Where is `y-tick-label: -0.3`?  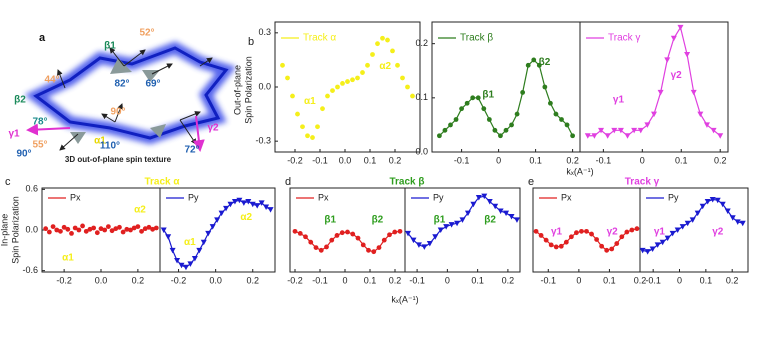
y-tick-label: -0.3 is located at coordinates (263, 141).